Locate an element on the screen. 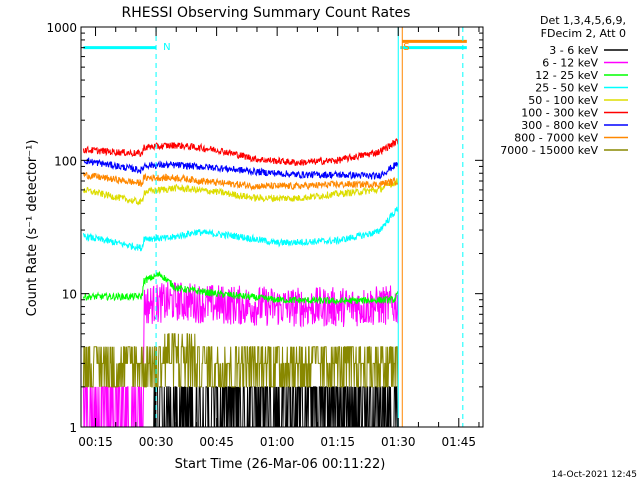  x-tick-label-1: 00:30 is located at coordinates (156, 442).